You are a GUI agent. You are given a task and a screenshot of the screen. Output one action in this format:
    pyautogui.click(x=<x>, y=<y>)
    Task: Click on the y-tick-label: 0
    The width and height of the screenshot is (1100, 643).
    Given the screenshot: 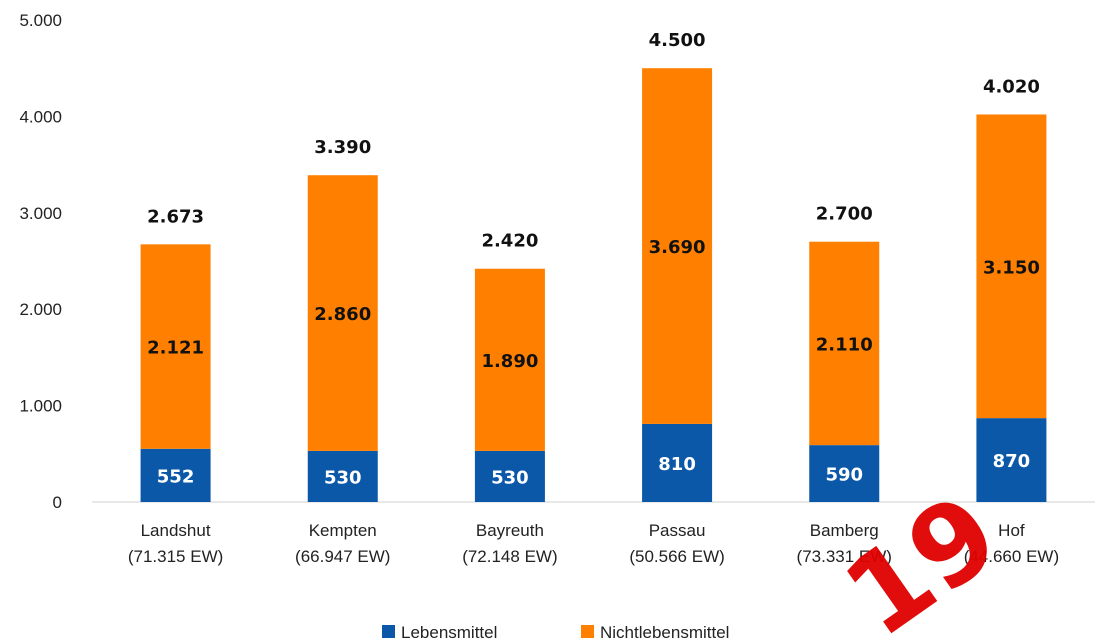 What is the action you would take?
    pyautogui.click(x=57, y=502)
    